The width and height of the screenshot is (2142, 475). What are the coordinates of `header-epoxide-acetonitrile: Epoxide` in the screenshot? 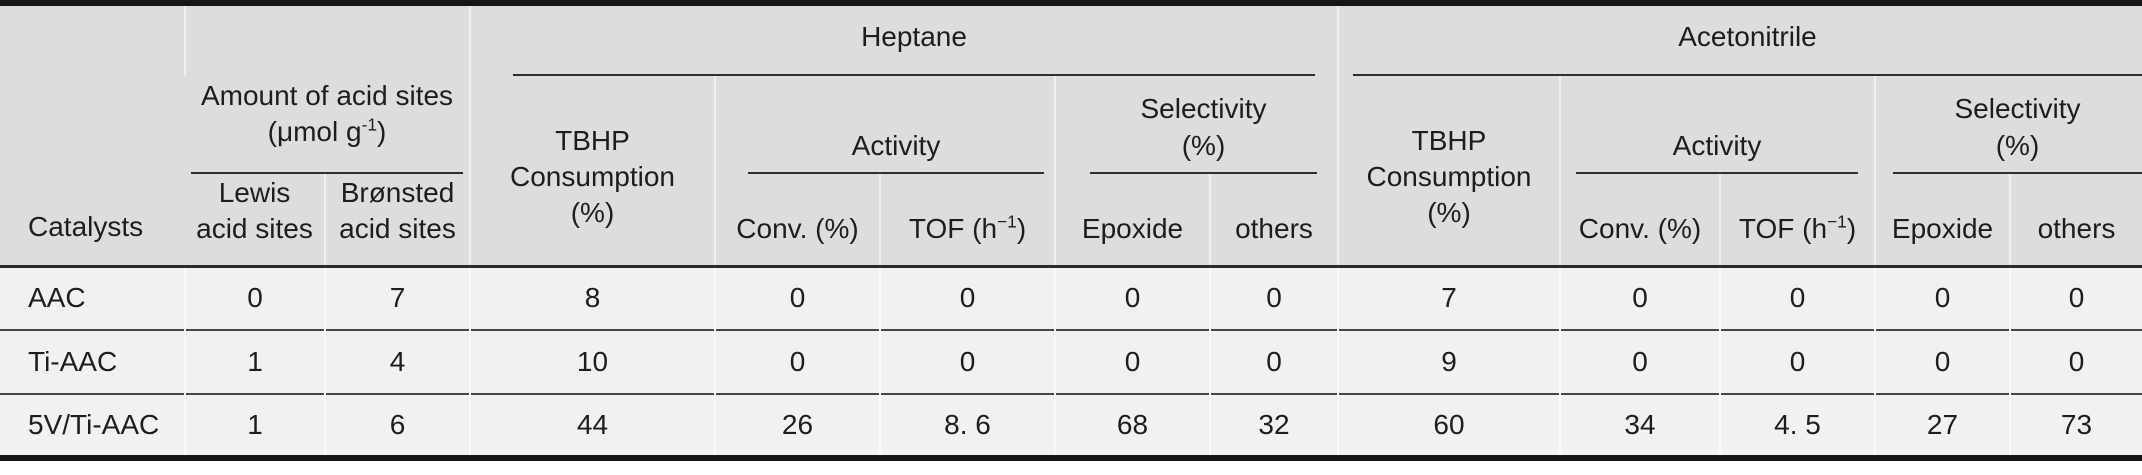 It's located at (1942, 220).